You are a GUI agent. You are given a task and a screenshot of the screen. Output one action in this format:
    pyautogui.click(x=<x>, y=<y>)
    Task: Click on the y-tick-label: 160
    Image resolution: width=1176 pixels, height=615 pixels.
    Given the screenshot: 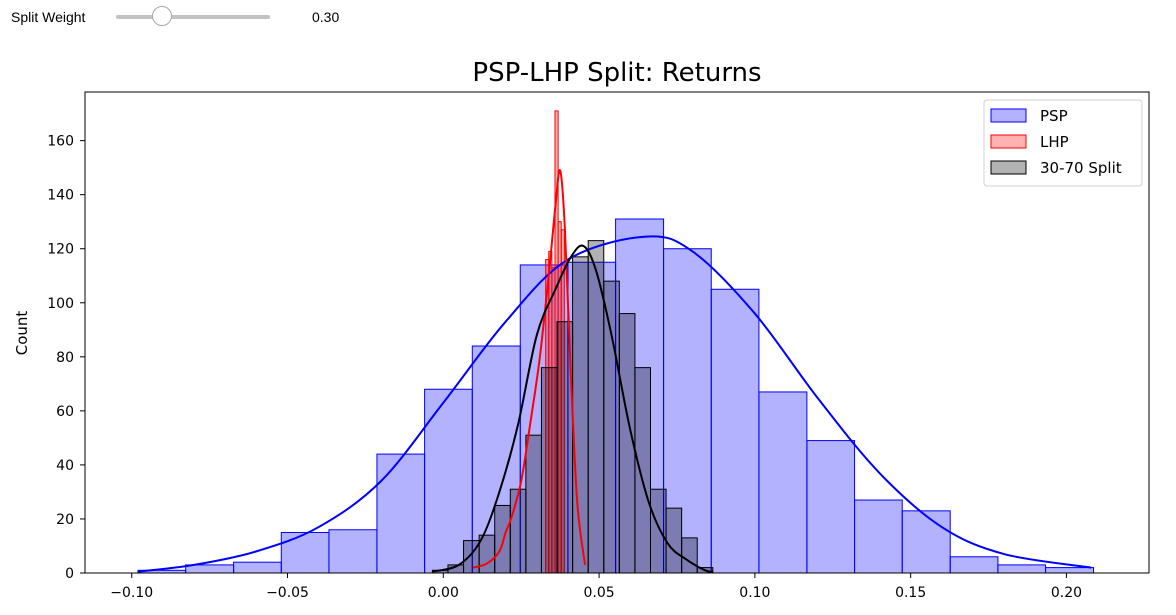 What is the action you would take?
    pyautogui.click(x=60, y=142)
    